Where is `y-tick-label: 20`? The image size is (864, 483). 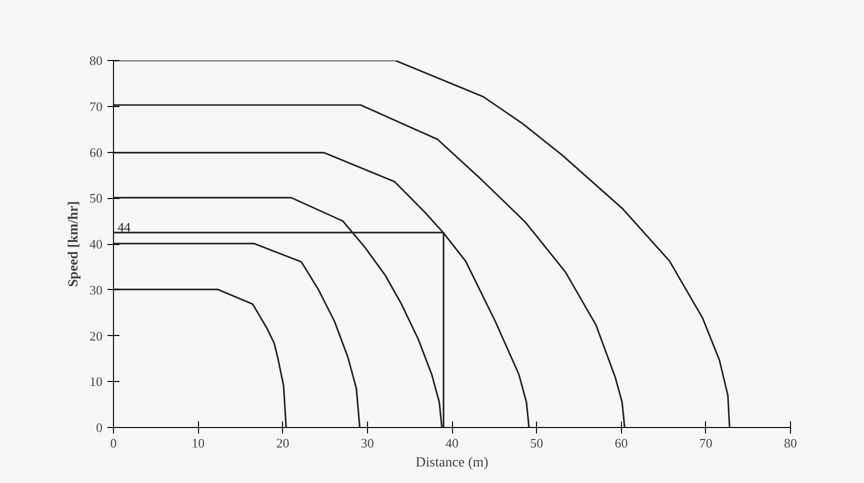 y-tick-label: 20 is located at coordinates (96, 336).